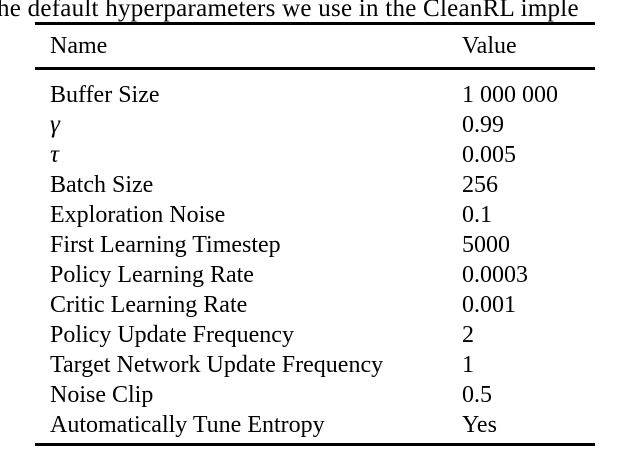 The image size is (620, 450). What do you see at coordinates (315, 125) in the screenshot?
I see `table-row: γ 0.99` at bounding box center [315, 125].